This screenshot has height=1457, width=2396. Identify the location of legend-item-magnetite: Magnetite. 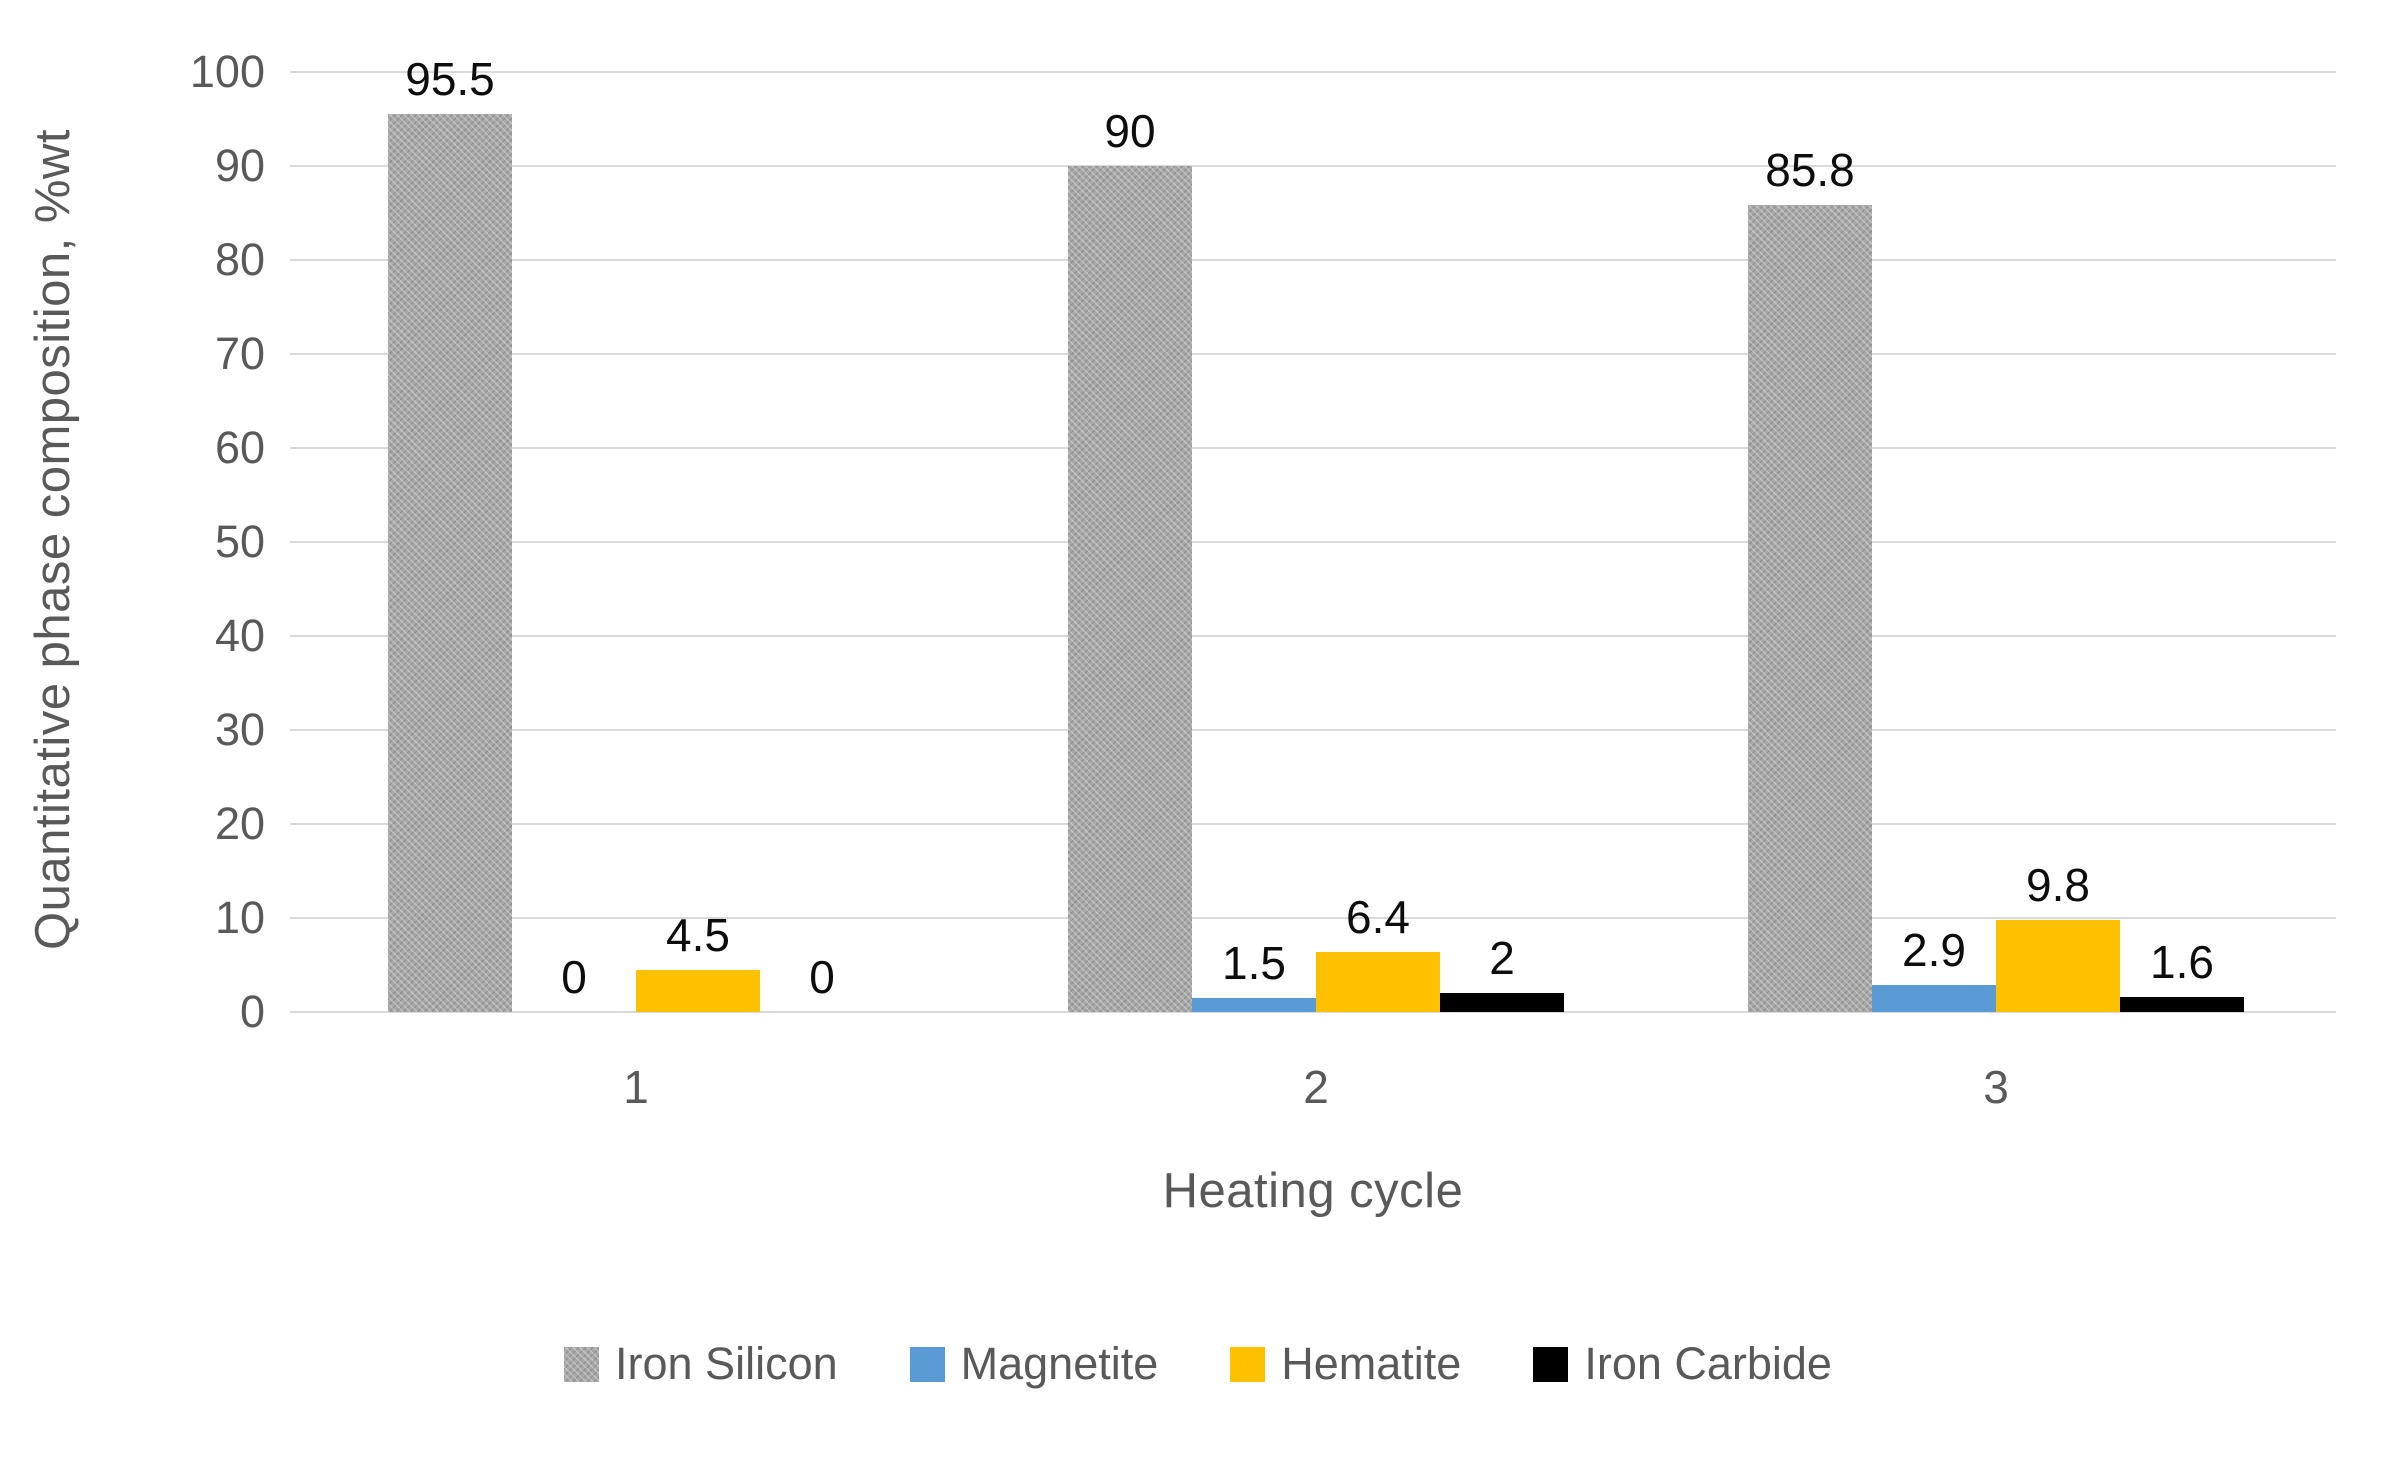
(1034, 1364).